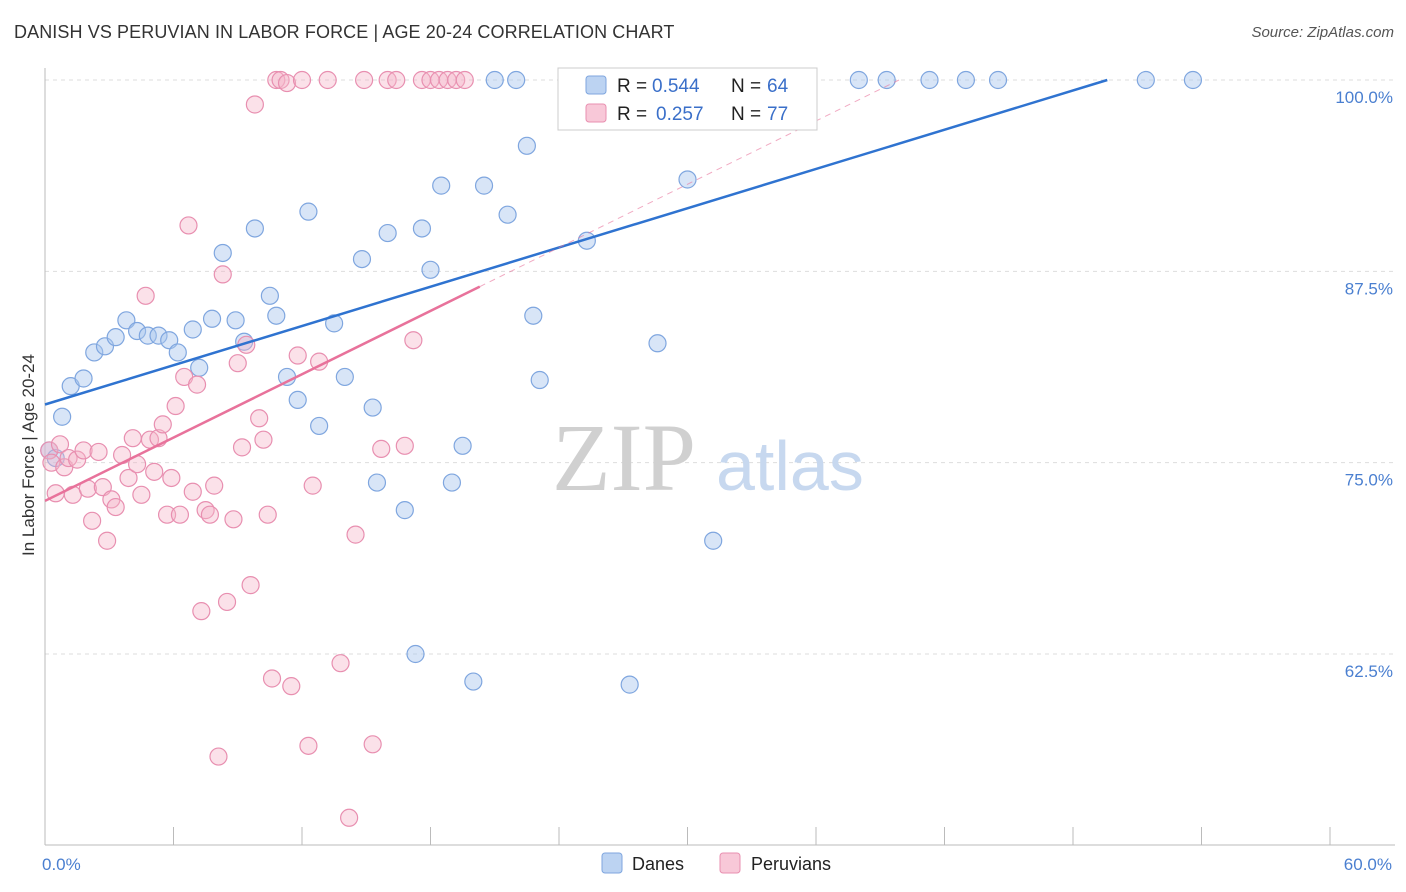 This screenshot has height=892, width=1406. I want to click on bottom-legend-label-peruvians: Peruvians, so click(791, 864).